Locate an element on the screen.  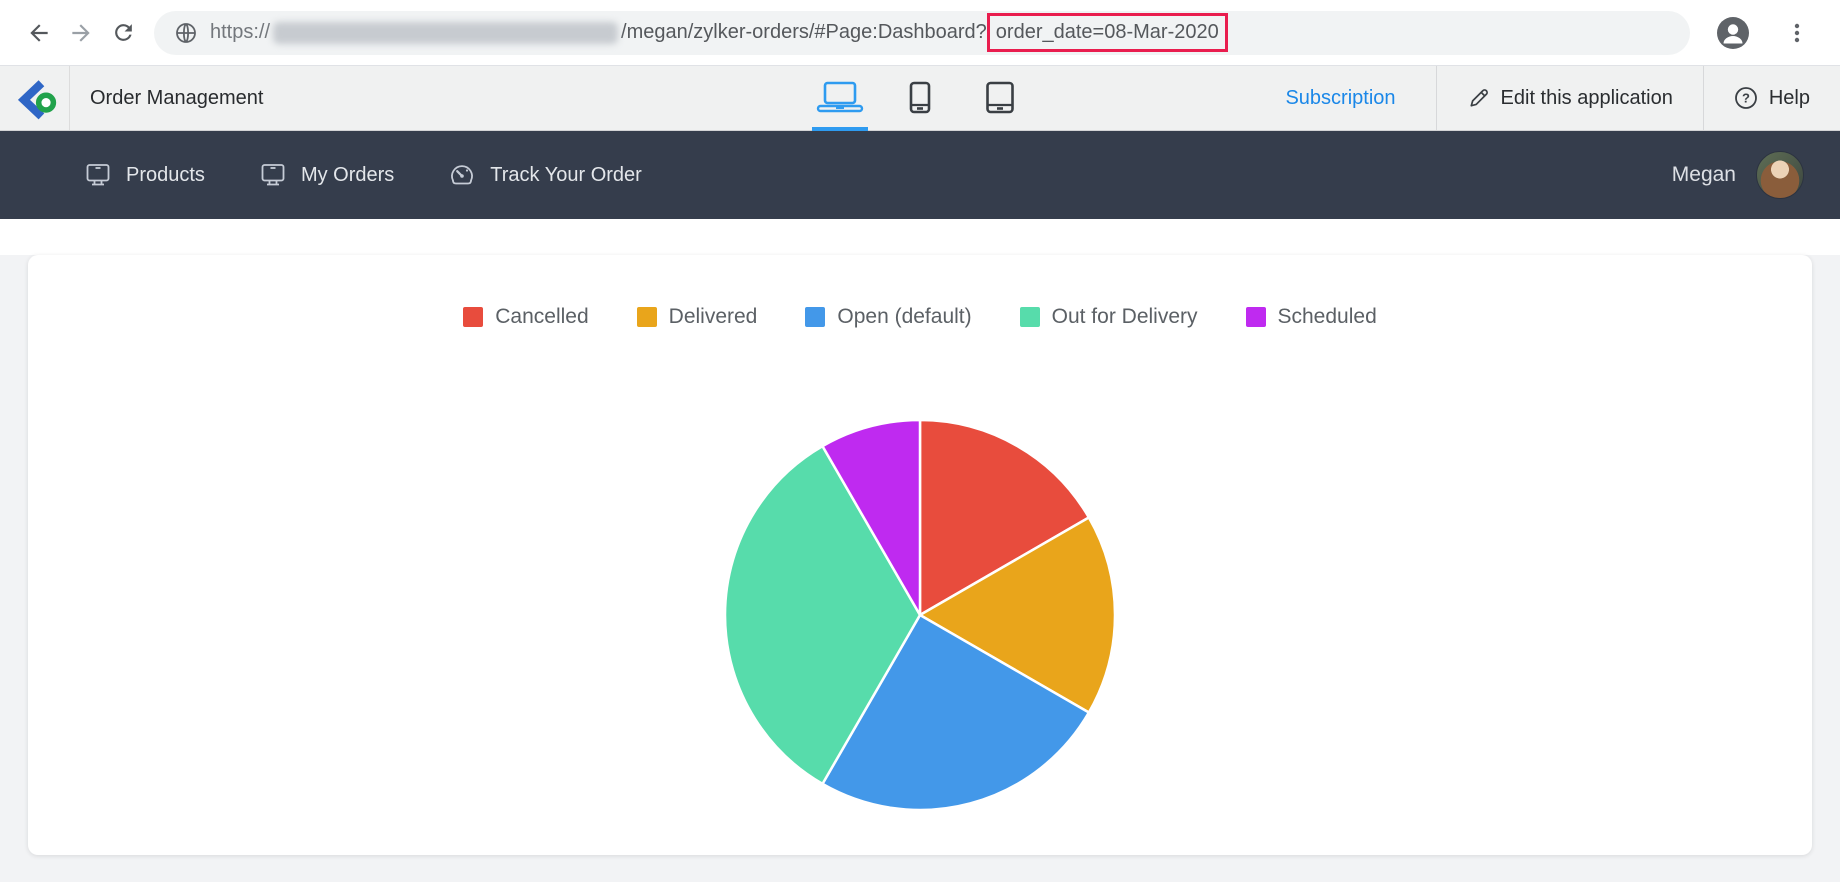
legend-item-open-default: Open (default) is located at coordinates (888, 317).